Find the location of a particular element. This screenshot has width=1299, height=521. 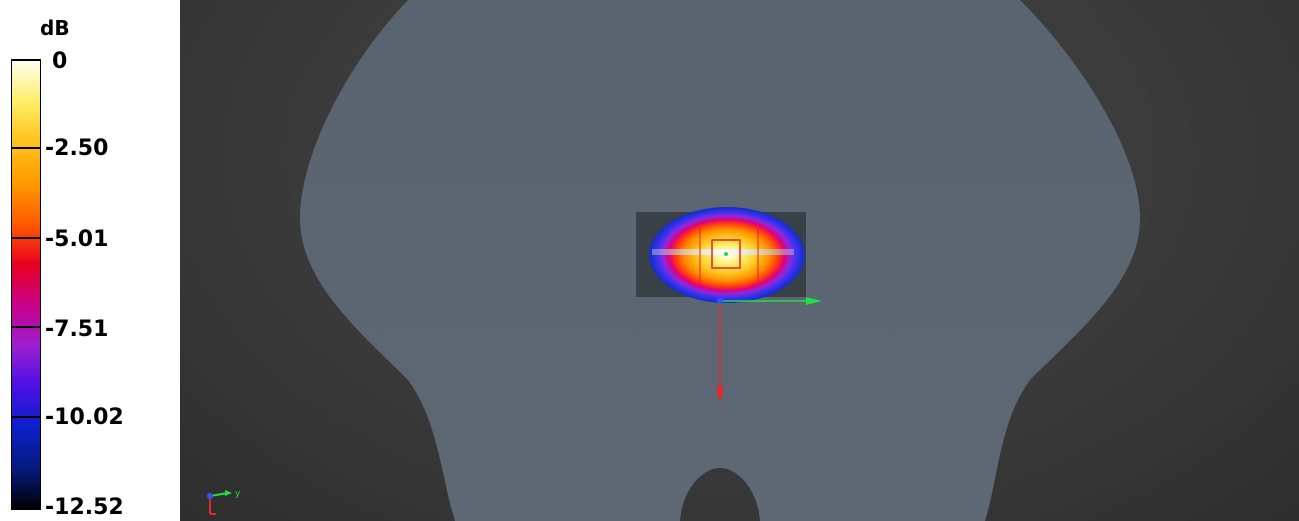

legend-label-5: -12.52 is located at coordinates (84, 507).